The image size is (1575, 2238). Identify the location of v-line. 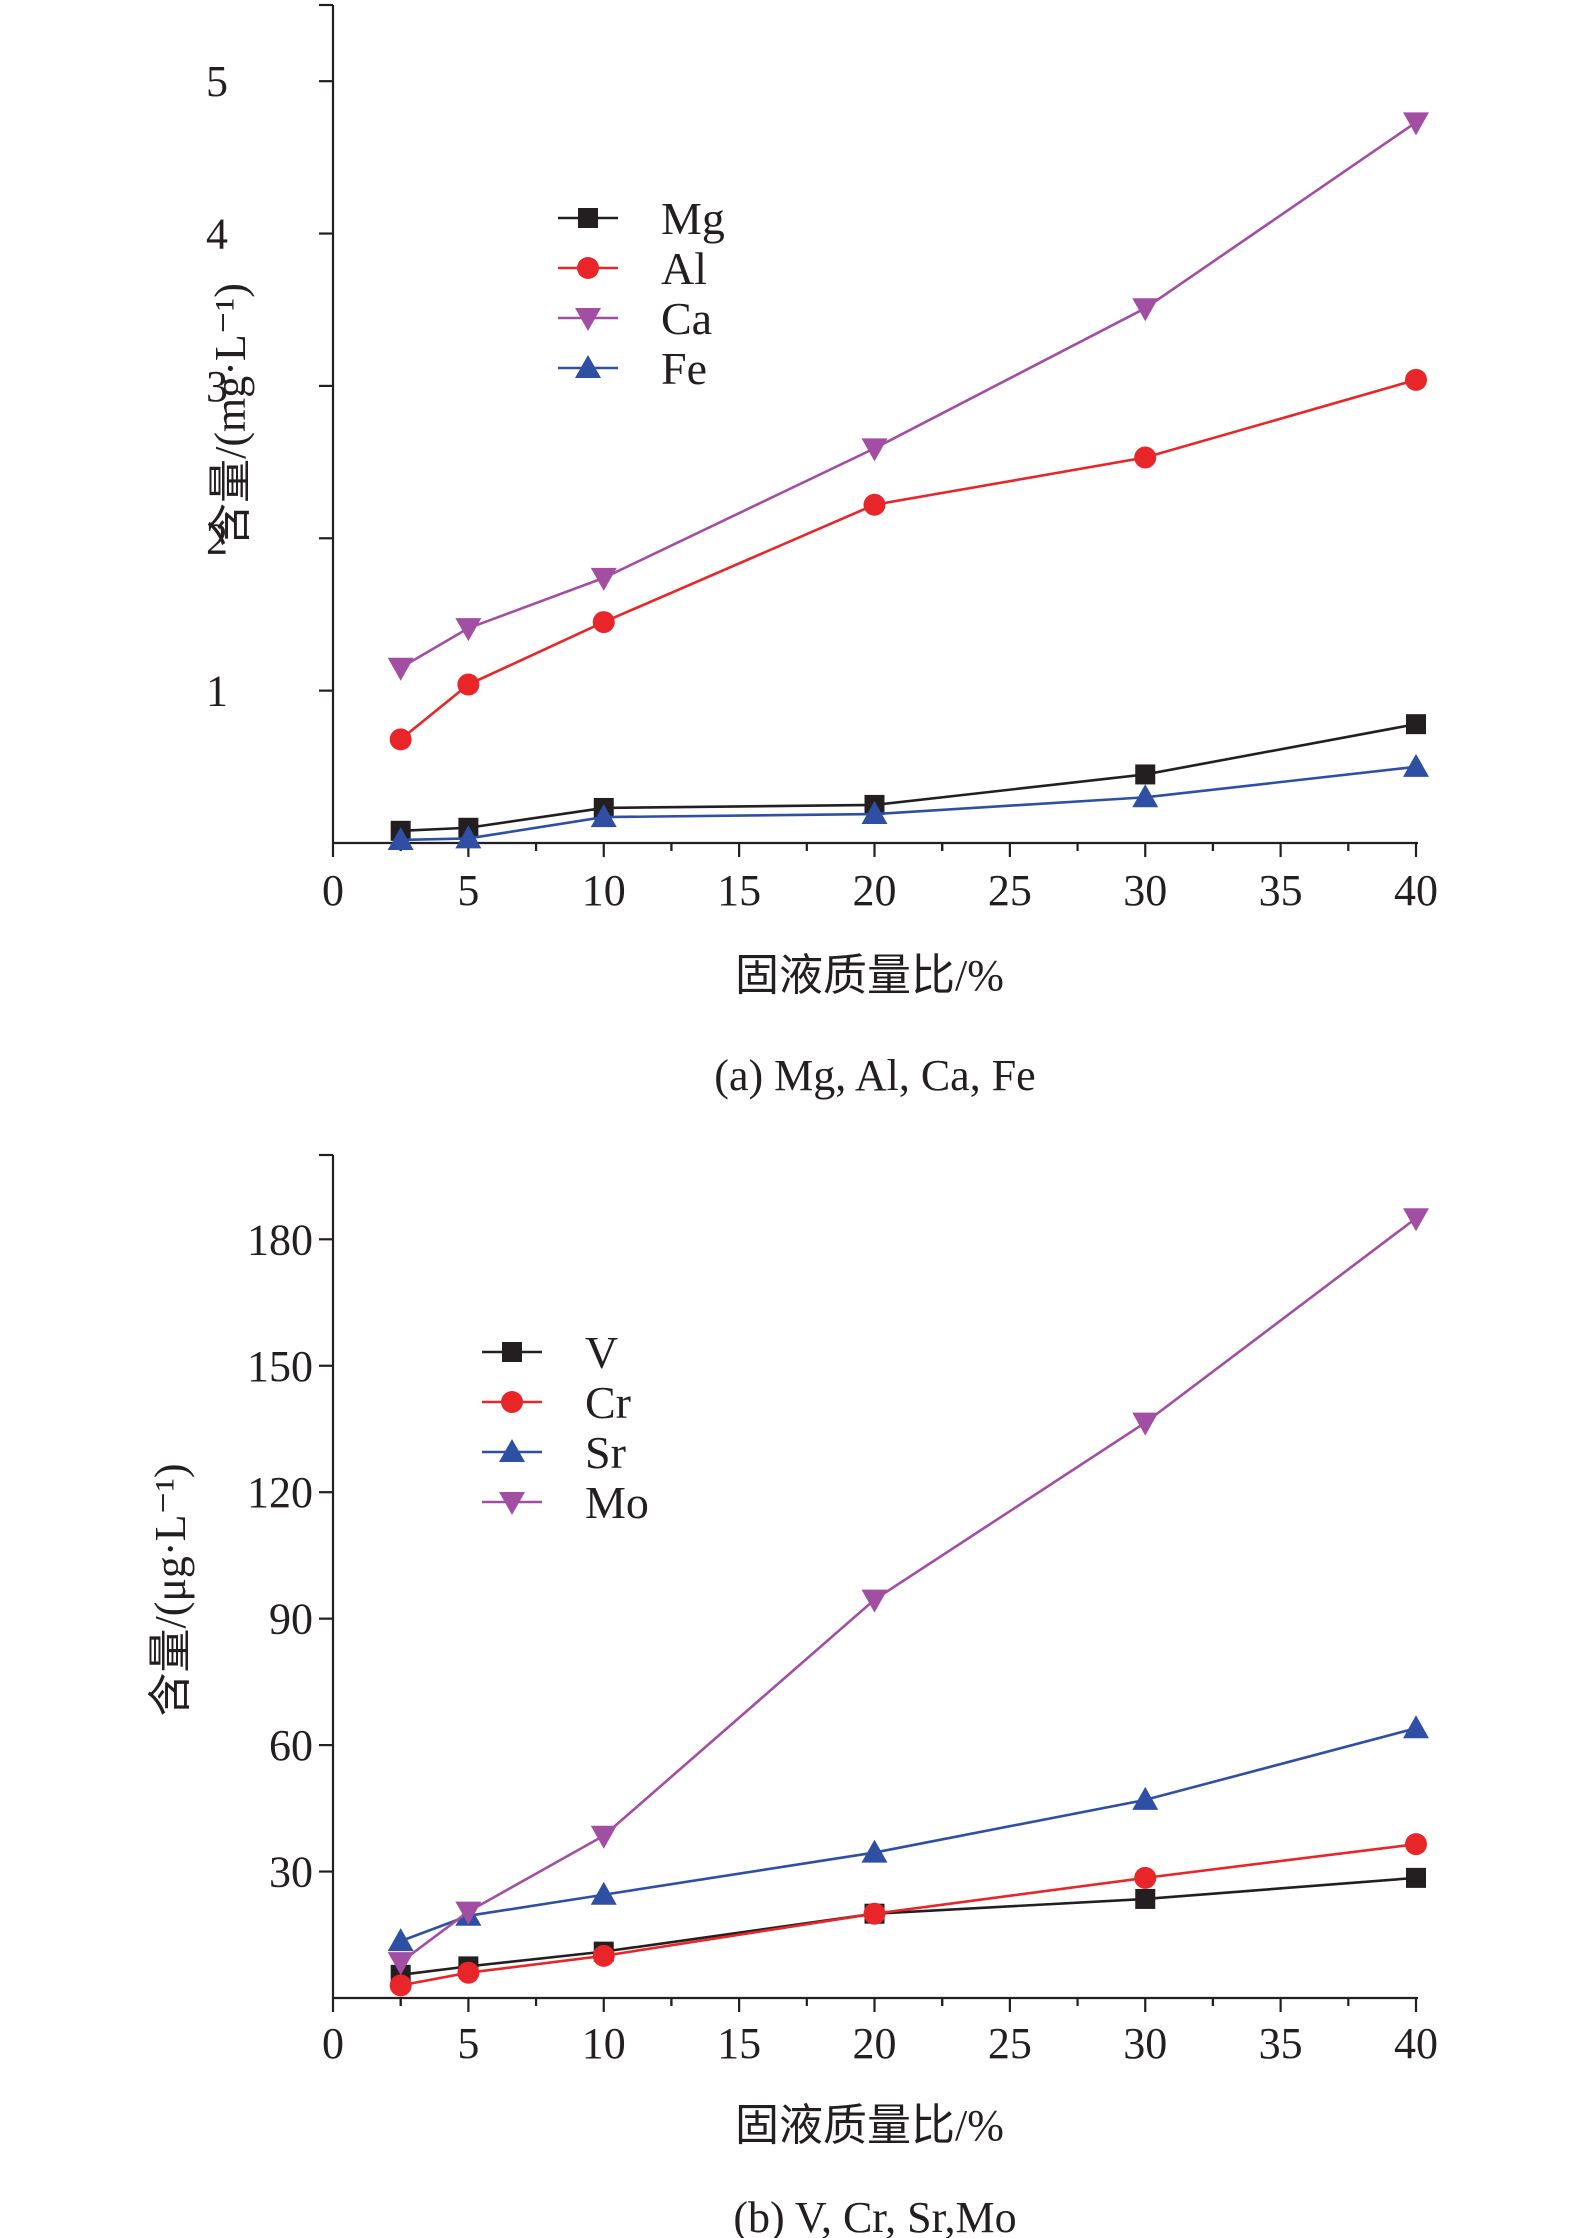
(908, 1926).